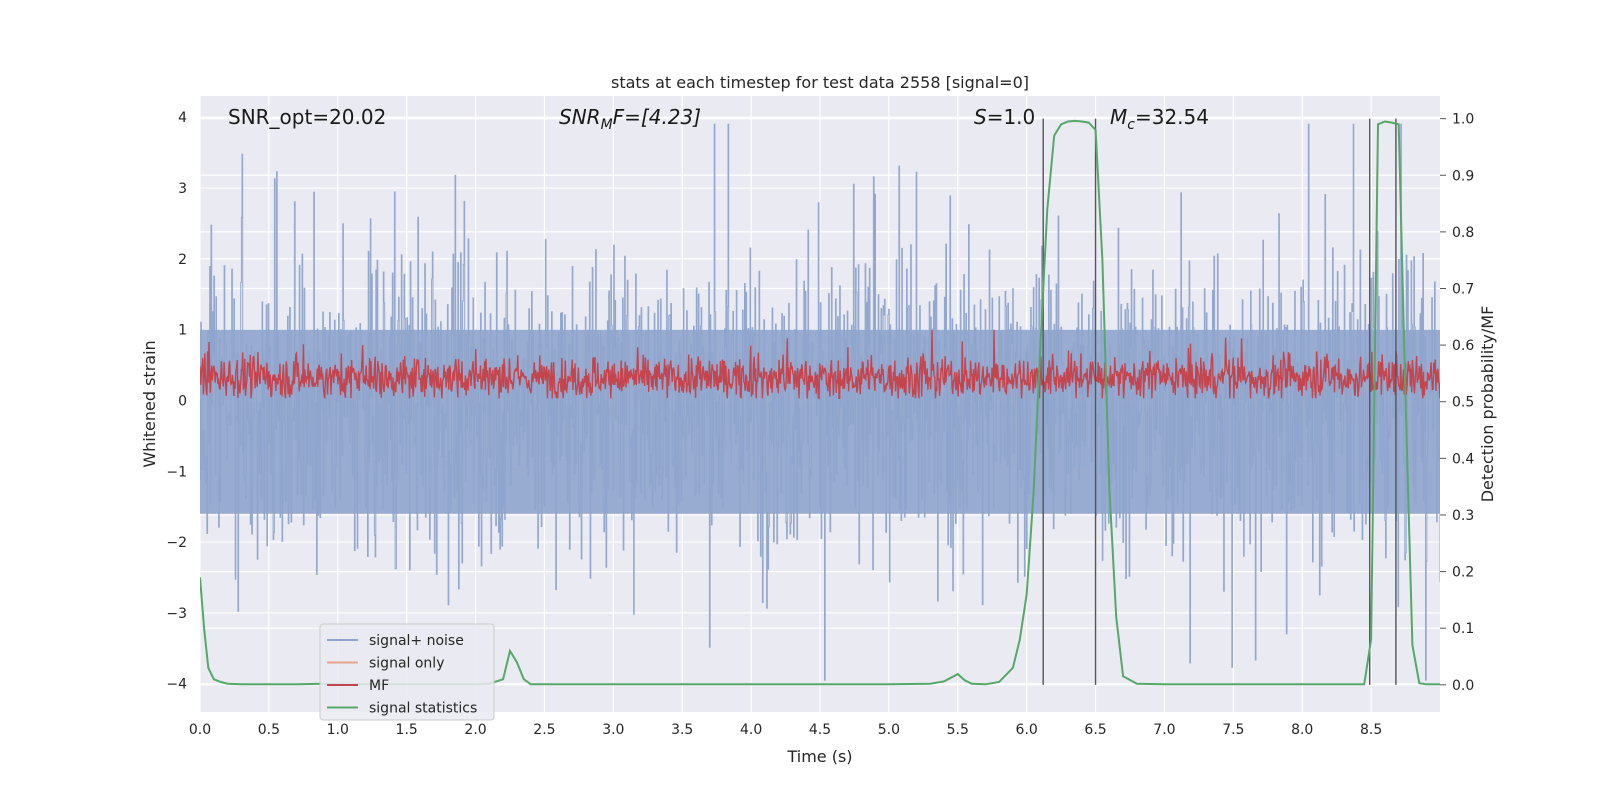  Describe the element at coordinates (176, 543) in the screenshot. I see `y-left-tick-label: −2` at that location.